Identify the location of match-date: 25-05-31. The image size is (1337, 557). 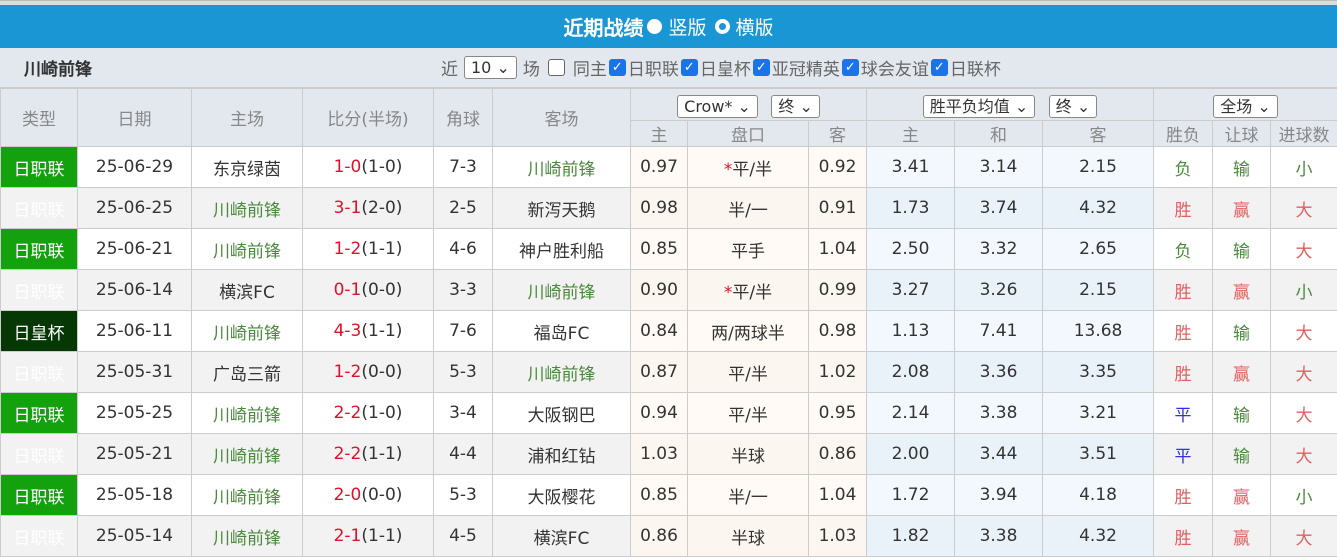
(135, 372).